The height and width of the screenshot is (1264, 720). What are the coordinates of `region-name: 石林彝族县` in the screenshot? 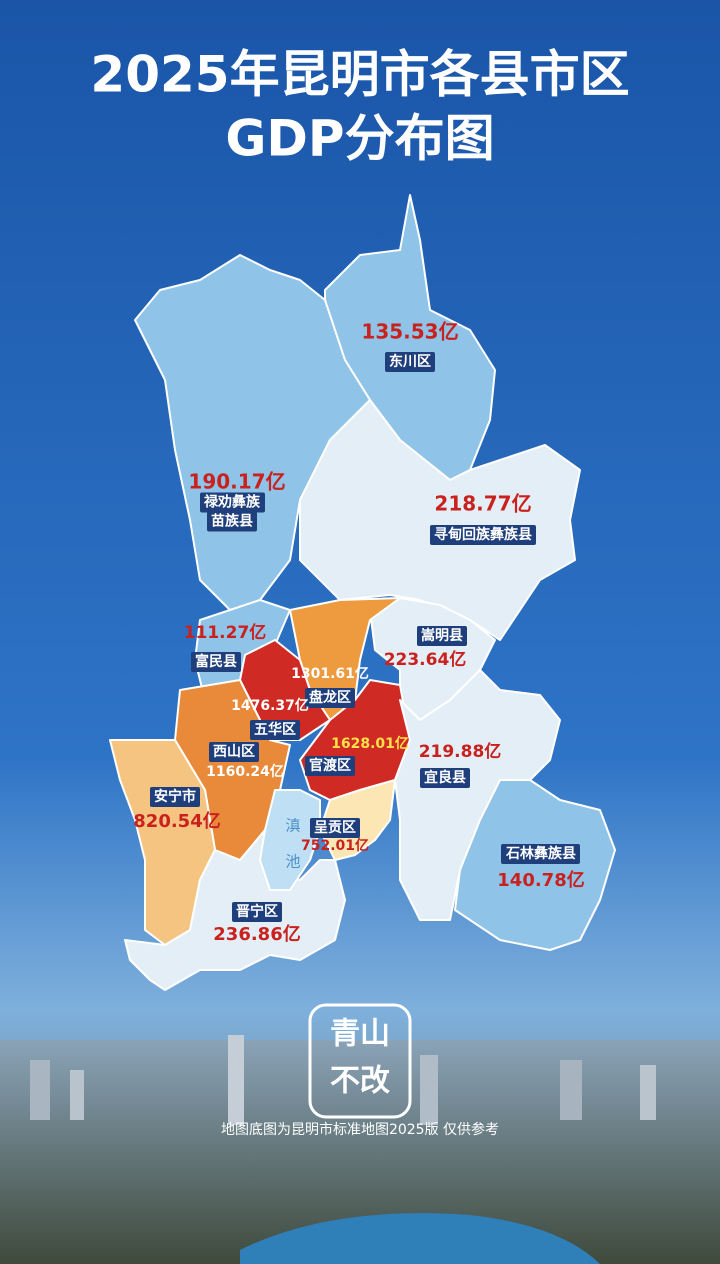 It's located at (540, 853).